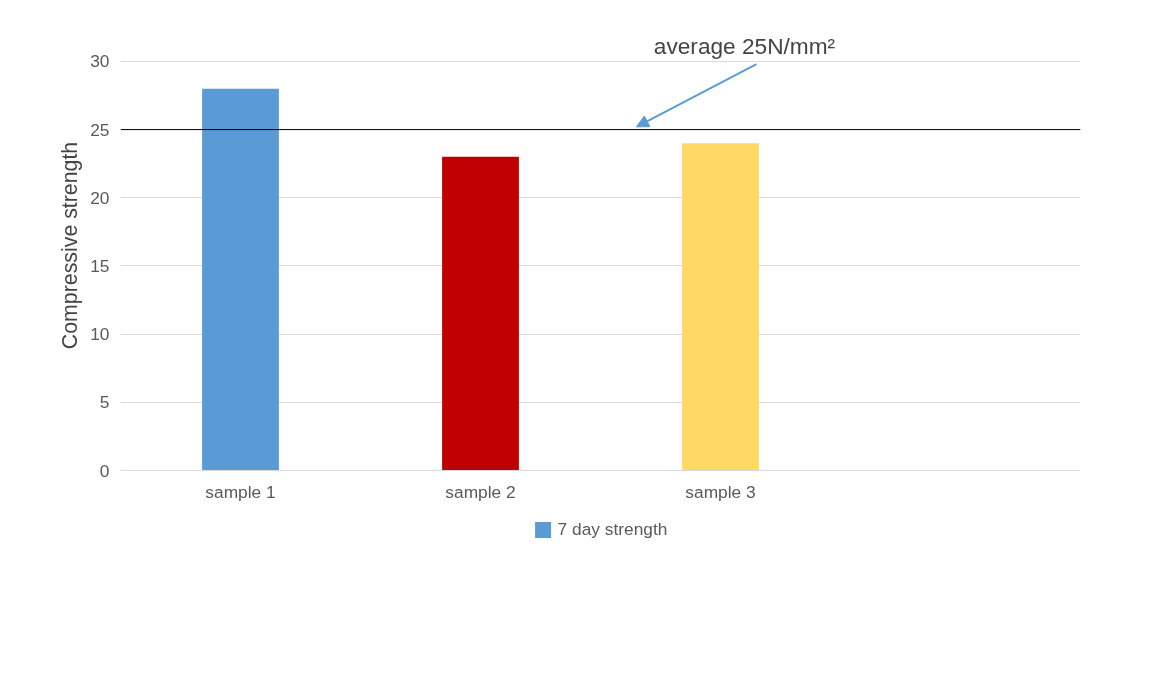  I want to click on legend-label: 7 day strength, so click(612, 529).